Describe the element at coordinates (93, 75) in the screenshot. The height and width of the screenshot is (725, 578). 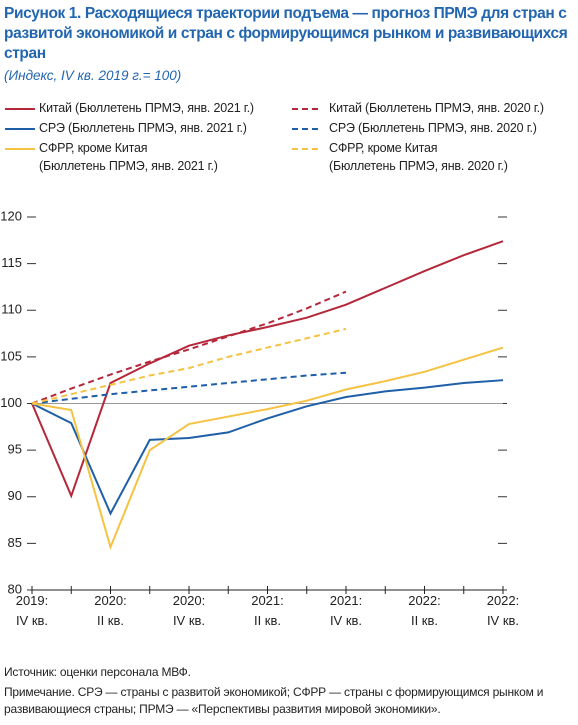
I see `chart-subtitle: (Индекс, IV кв. 2019 г.= 100)` at that location.